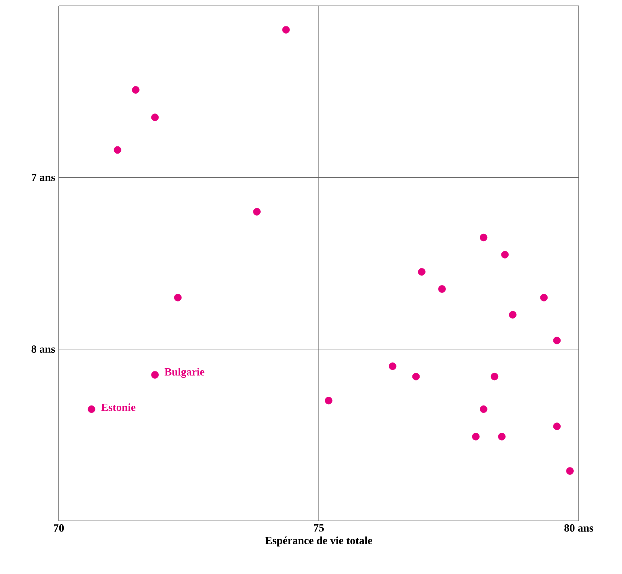 This screenshot has width=622, height=574. I want to click on y-tick-label: 8 ans, so click(44, 350).